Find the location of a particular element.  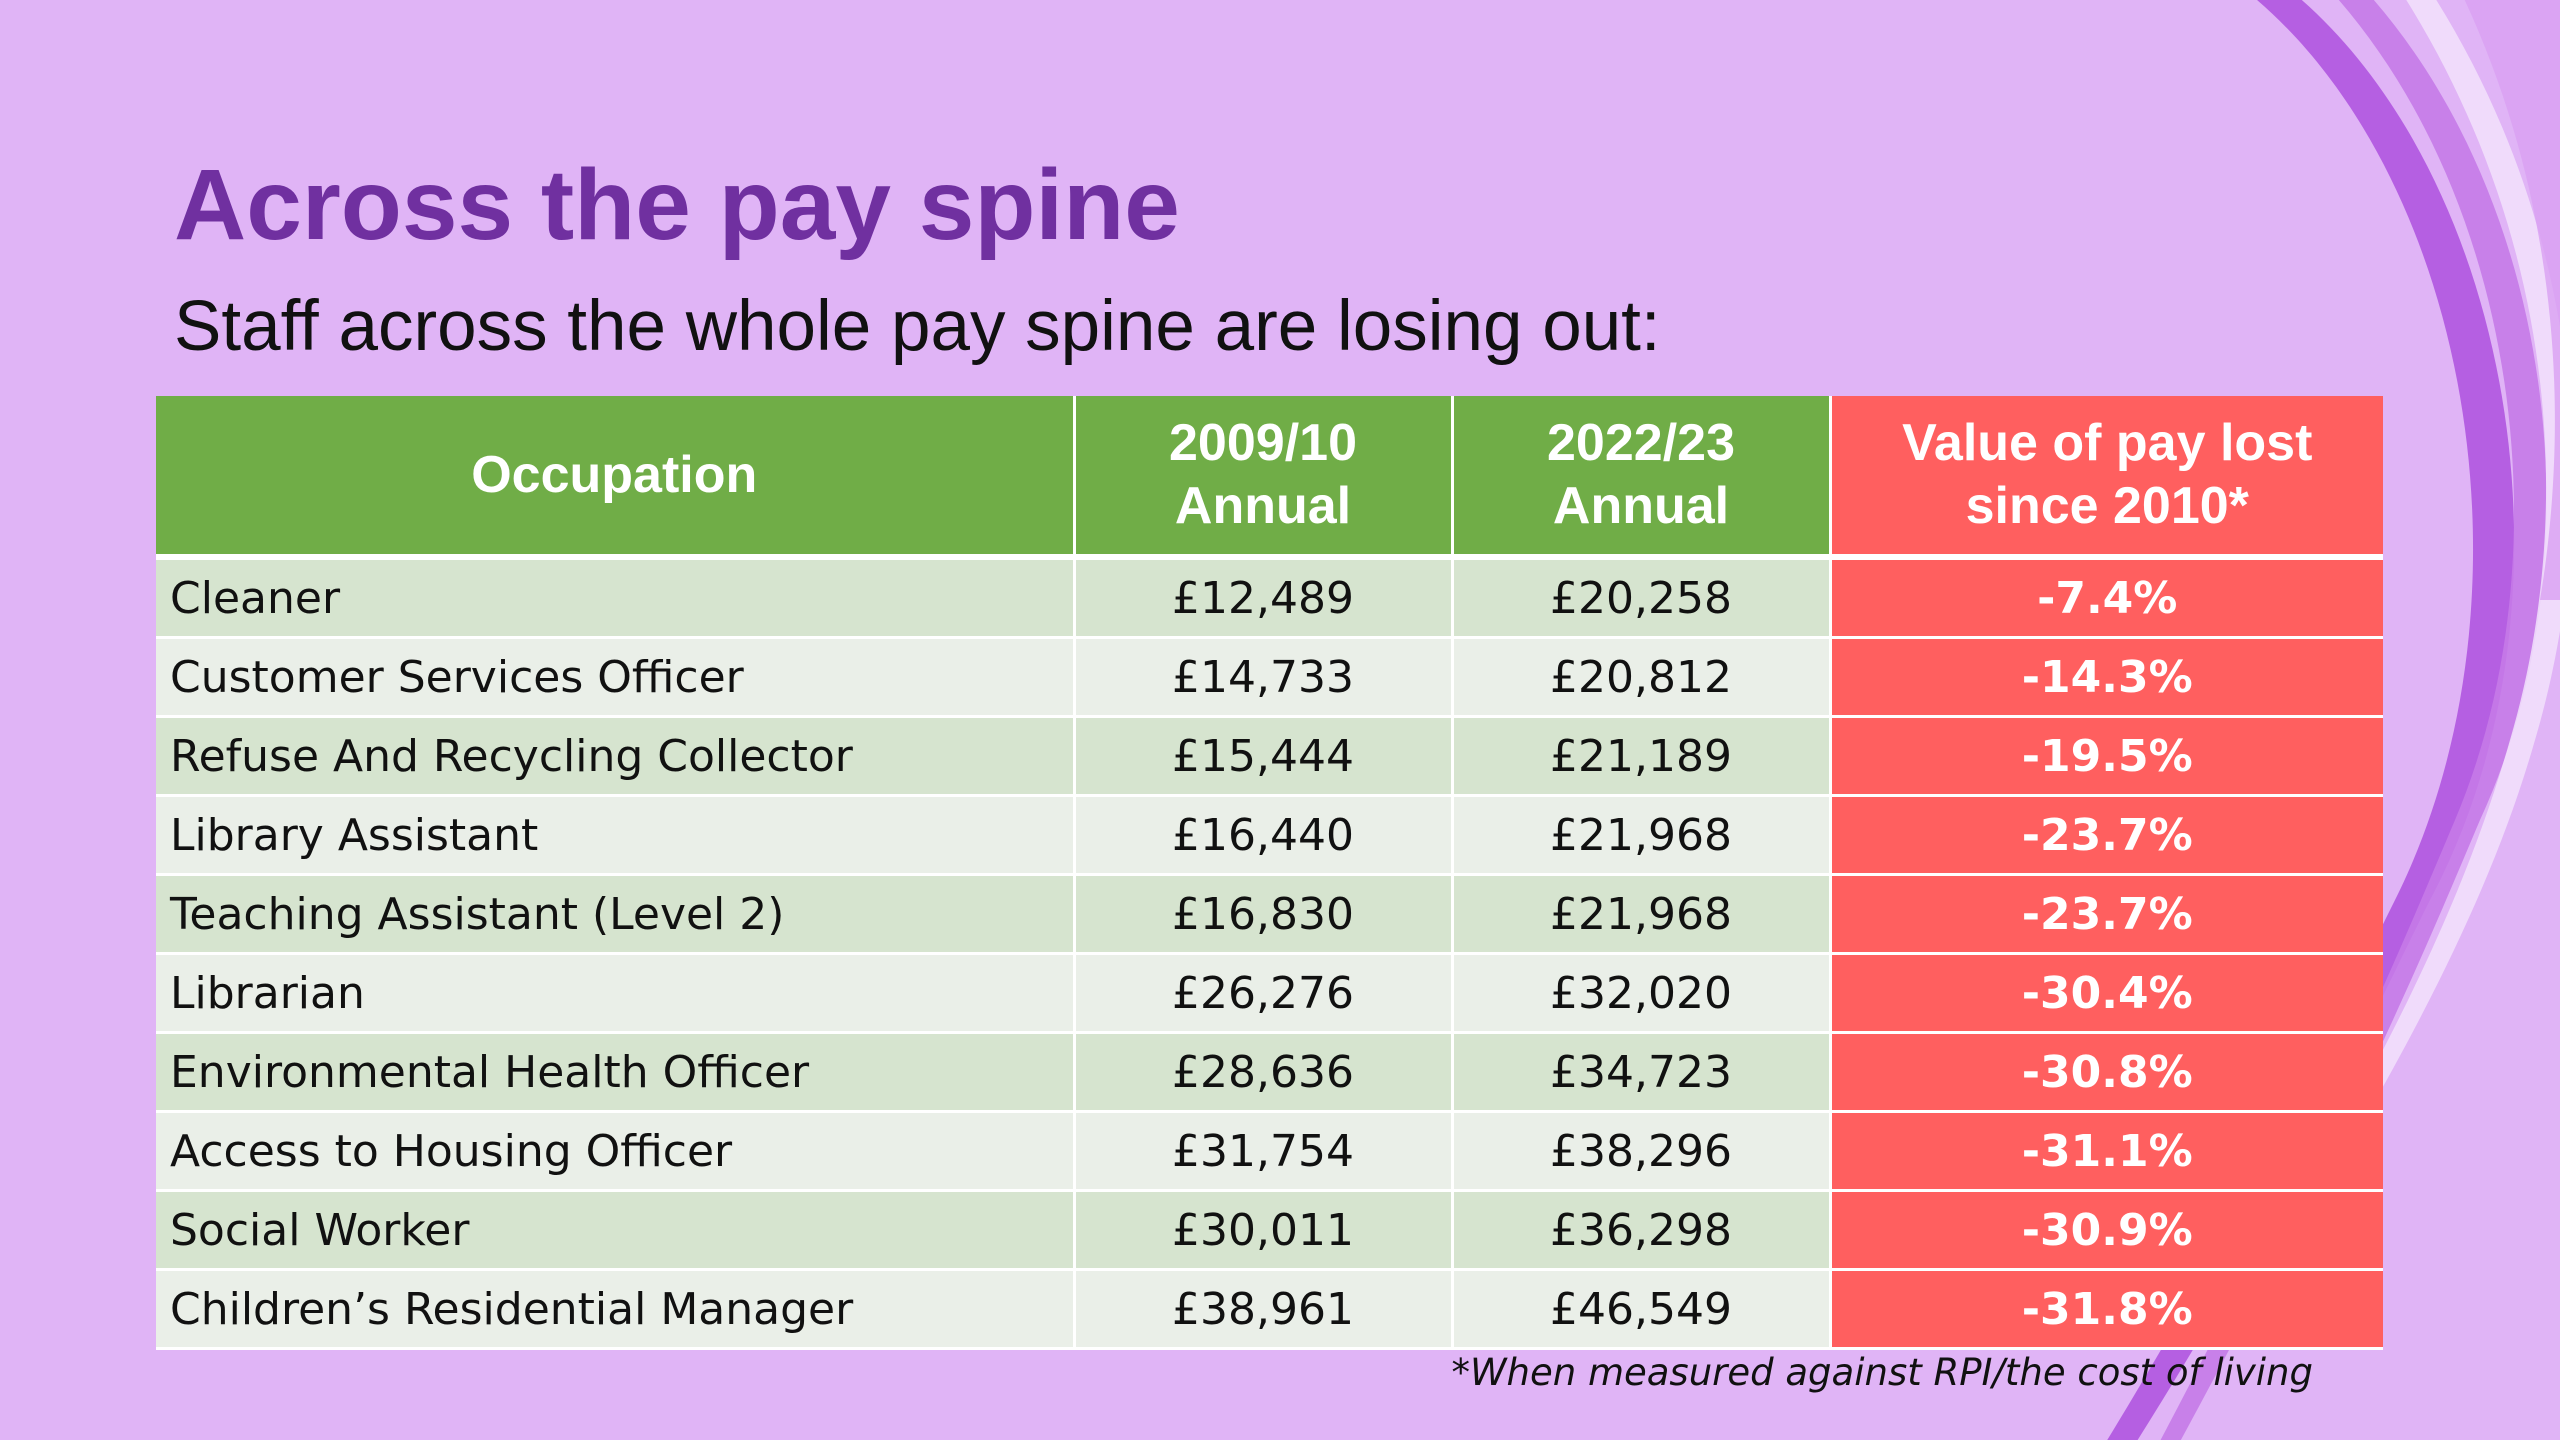

cell-occupation: Refuse And Recycling Collector is located at coordinates (616, 756).